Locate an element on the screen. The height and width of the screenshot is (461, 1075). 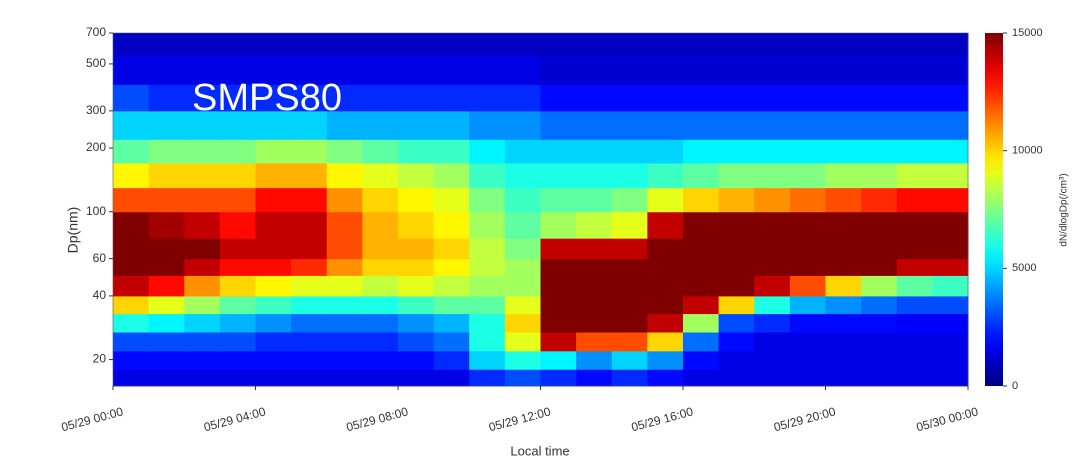
x-tick-label: 05/29 12:00 is located at coordinates (519, 419).